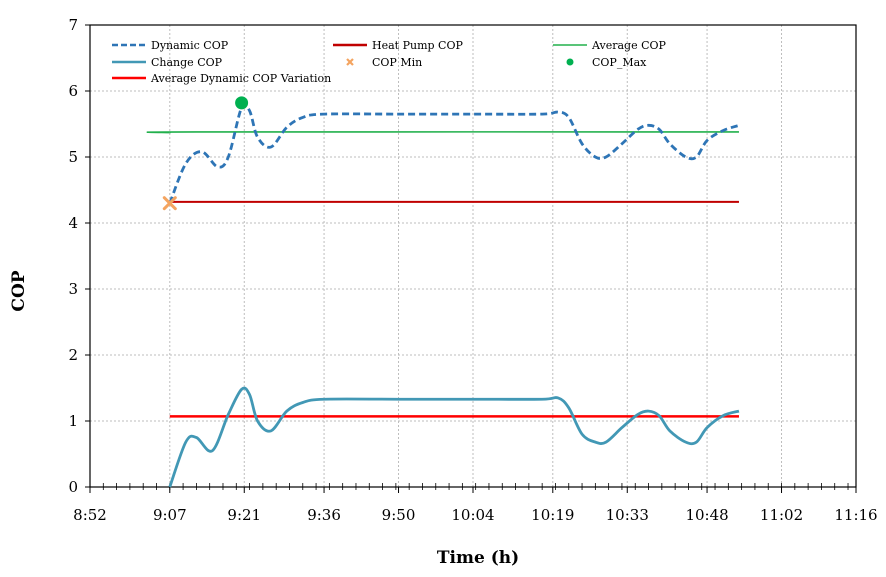 Image resolution: width=886 pixels, height=577 pixels. Describe the element at coordinates (73, 487) in the screenshot. I see `y-tick-label: 0` at that location.